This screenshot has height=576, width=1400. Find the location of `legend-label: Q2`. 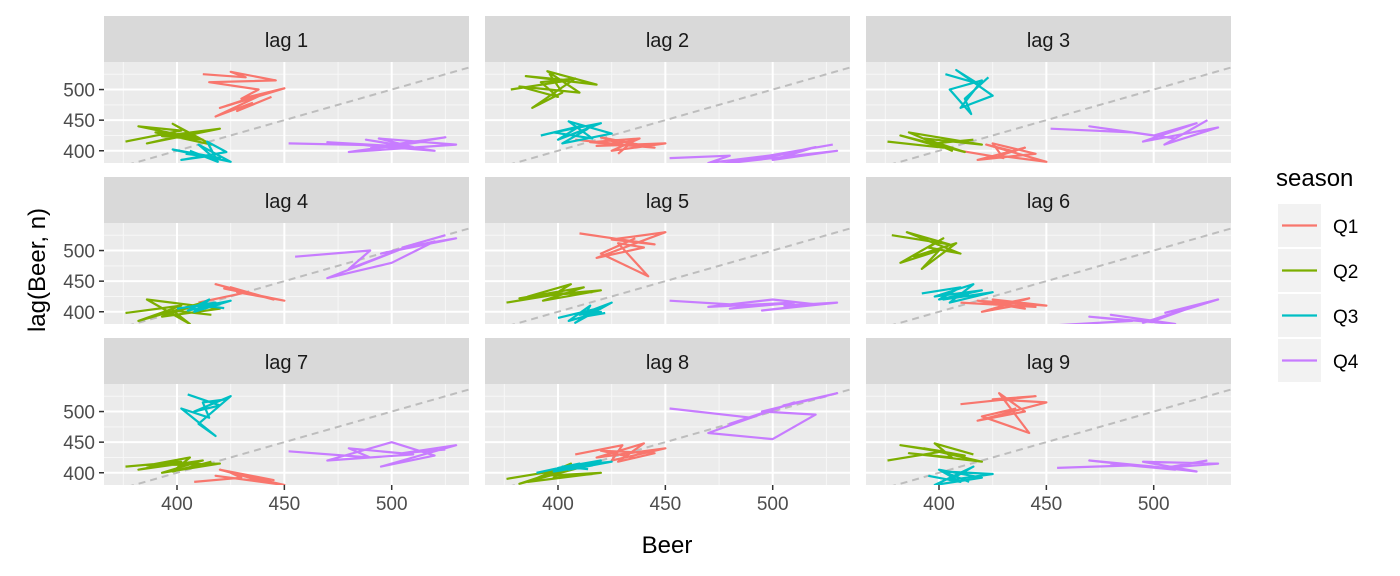

legend-label: Q2 is located at coordinates (1345, 272).